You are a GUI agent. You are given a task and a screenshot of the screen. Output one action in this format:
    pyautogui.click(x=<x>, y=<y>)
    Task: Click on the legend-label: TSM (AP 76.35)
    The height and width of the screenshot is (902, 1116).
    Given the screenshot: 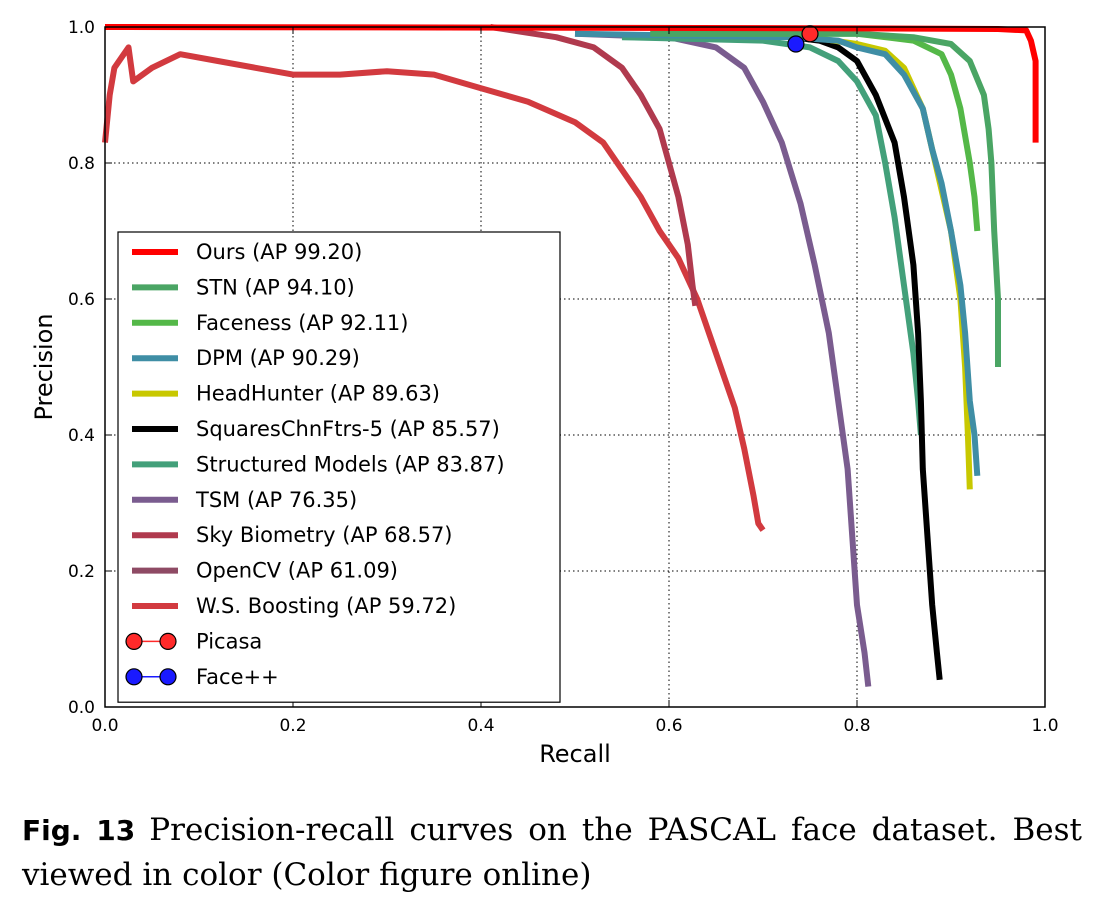 What is the action you would take?
    pyautogui.click(x=276, y=500)
    